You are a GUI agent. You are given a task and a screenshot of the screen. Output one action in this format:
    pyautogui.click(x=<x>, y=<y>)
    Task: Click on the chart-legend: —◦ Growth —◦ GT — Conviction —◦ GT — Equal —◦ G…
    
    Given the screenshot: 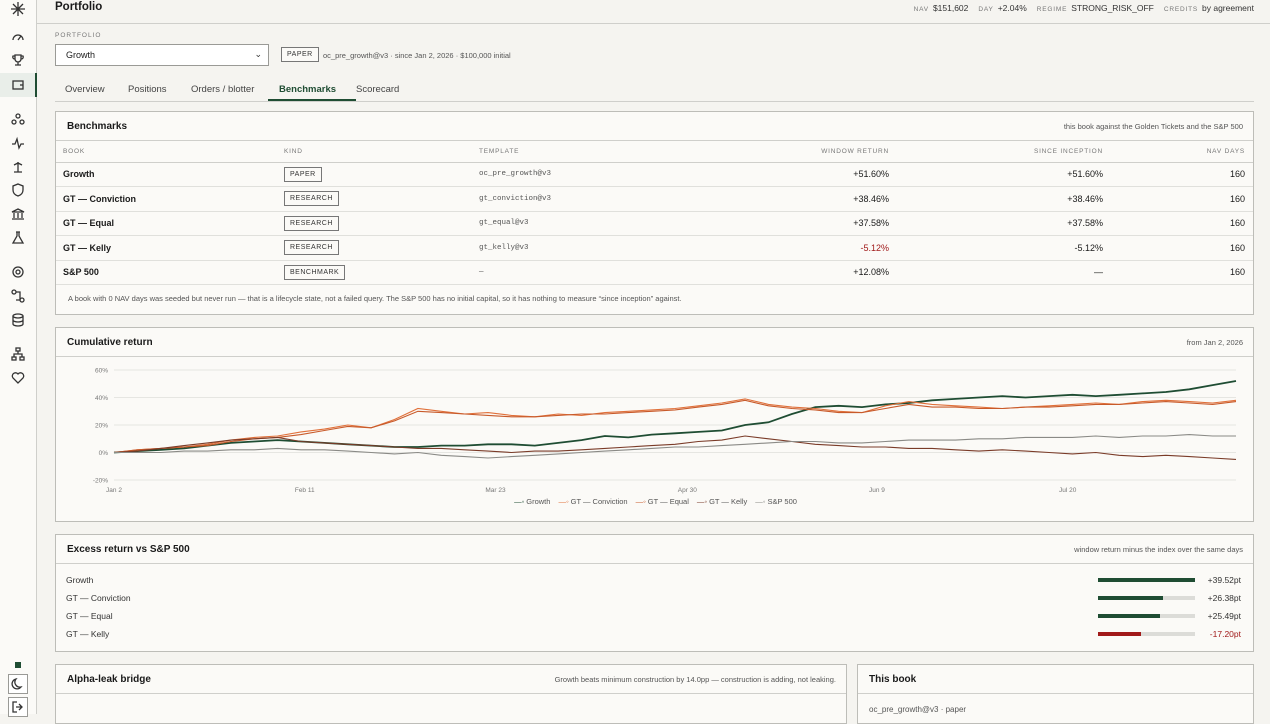 What is the action you would take?
    pyautogui.click(x=655, y=501)
    